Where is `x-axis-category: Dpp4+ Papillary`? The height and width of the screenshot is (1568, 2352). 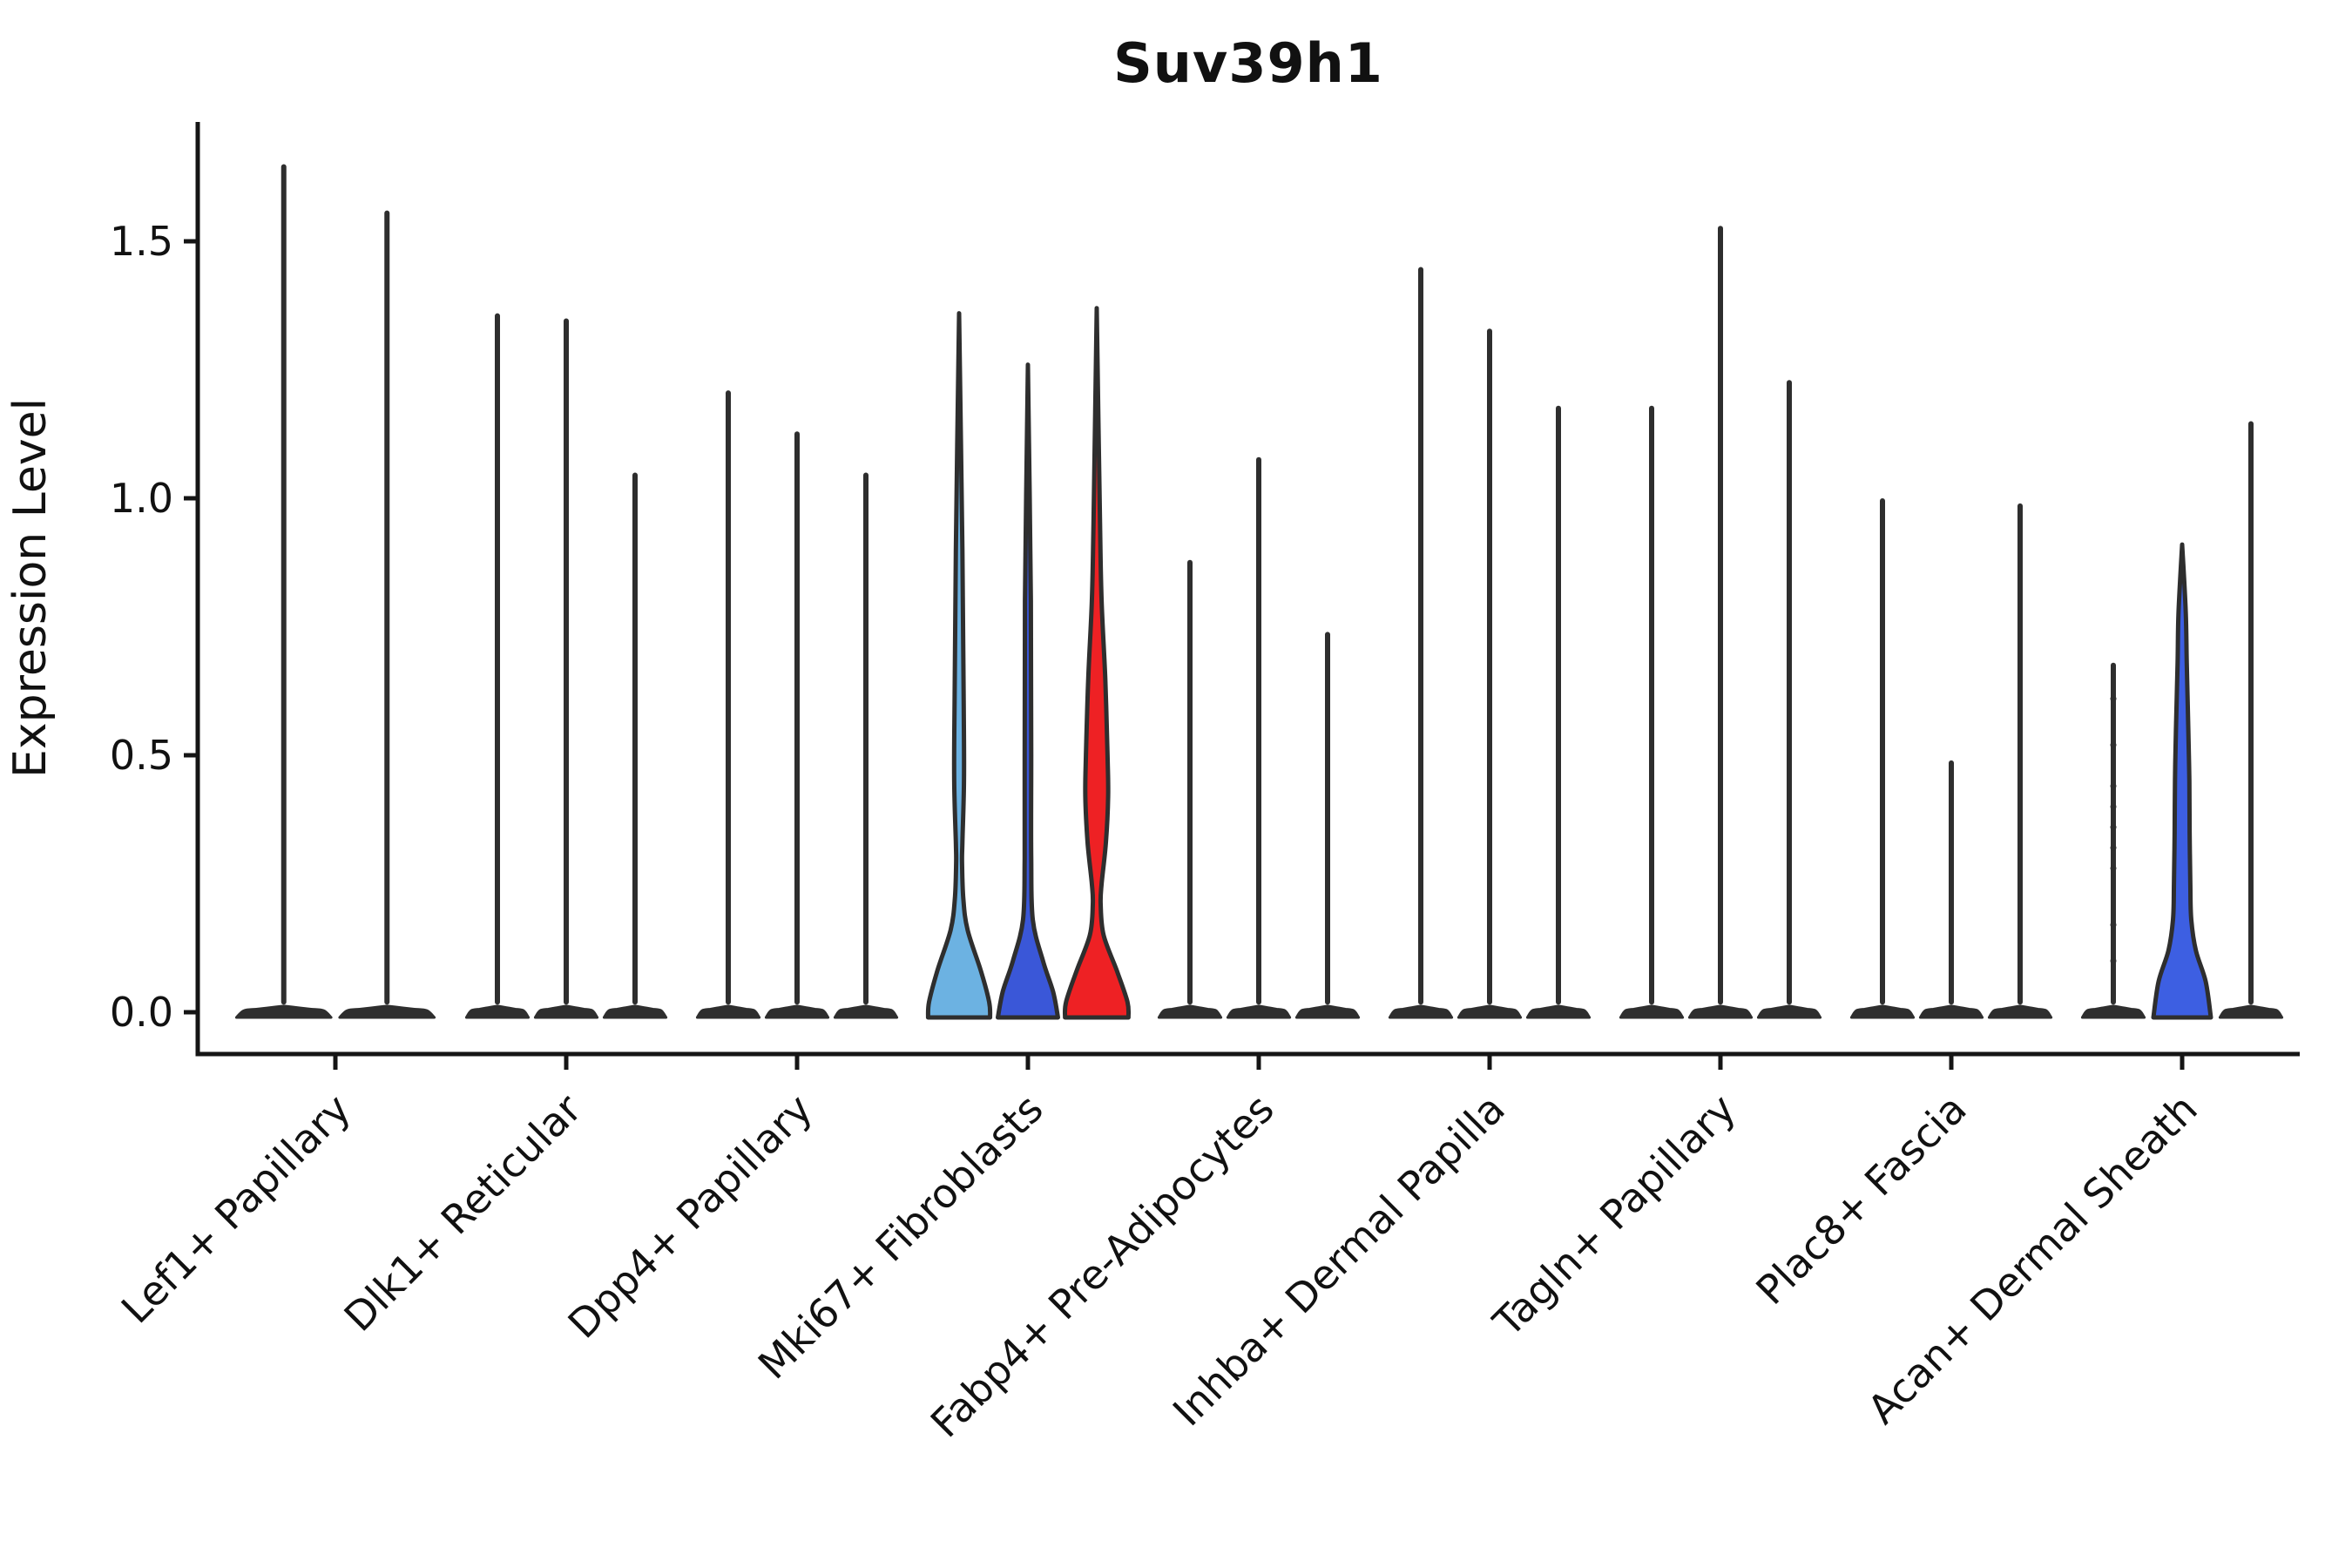 x-axis-category: Dpp4+ Papillary is located at coordinates (690, 1201).